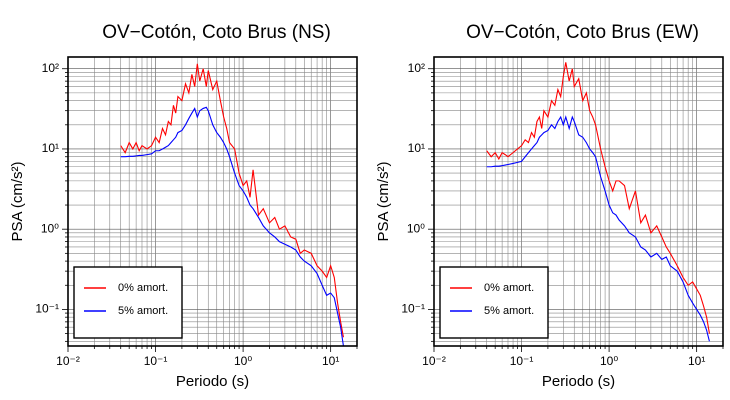  I want to click on chart-title: OV−Cotón, Coto Brus (EW), so click(582, 32).